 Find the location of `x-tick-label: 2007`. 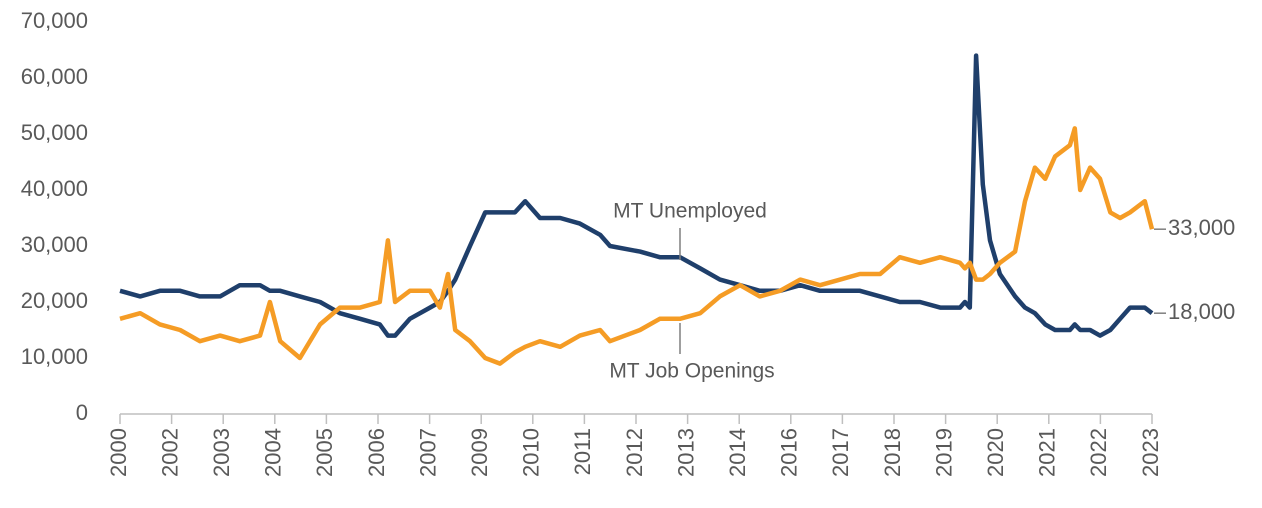

x-tick-label: 2007 is located at coordinates (427, 452).